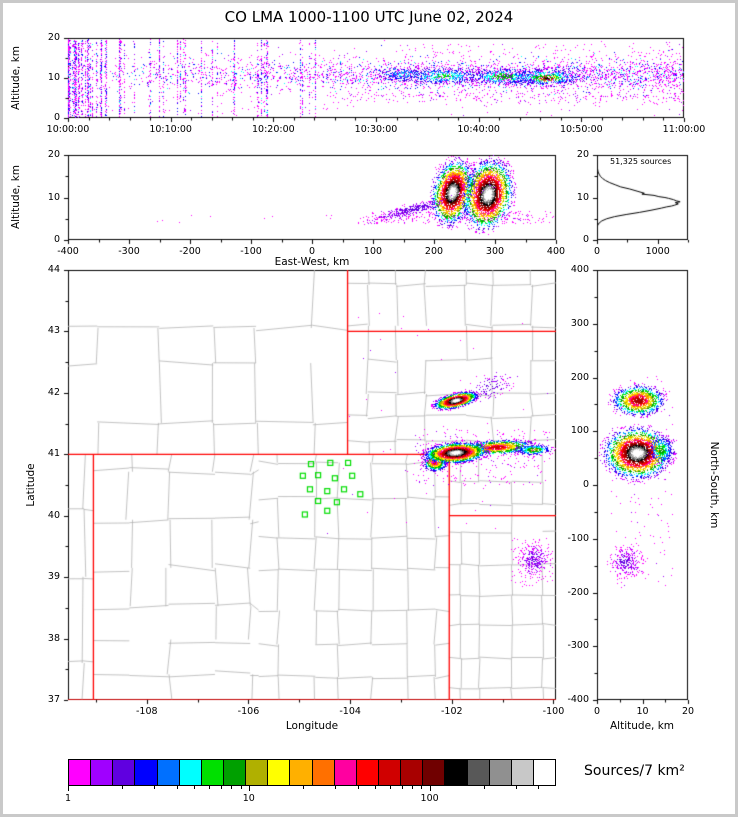 The width and height of the screenshot is (738, 817). What do you see at coordinates (53, 269) in the screenshot?
I see `tick-label: 44` at bounding box center [53, 269].